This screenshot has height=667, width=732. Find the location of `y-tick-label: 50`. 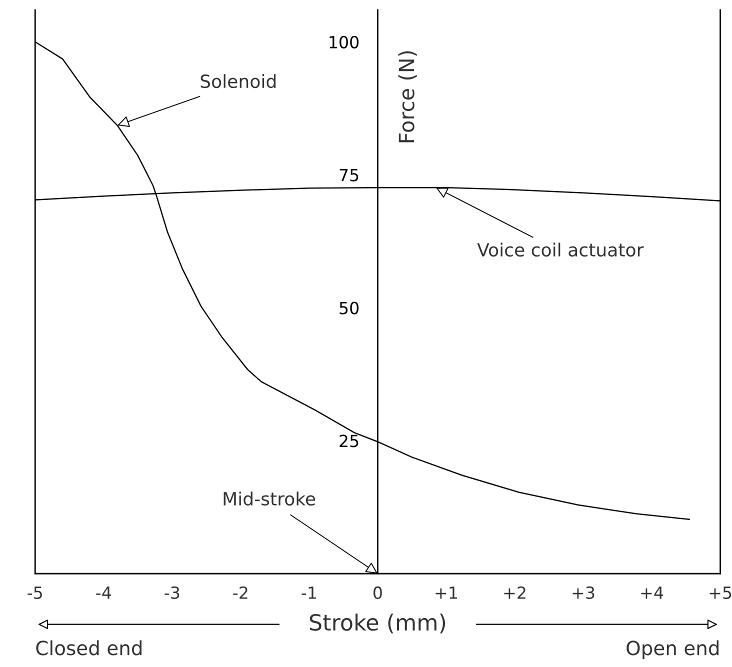

y-tick-label: 50 is located at coordinates (349, 308).